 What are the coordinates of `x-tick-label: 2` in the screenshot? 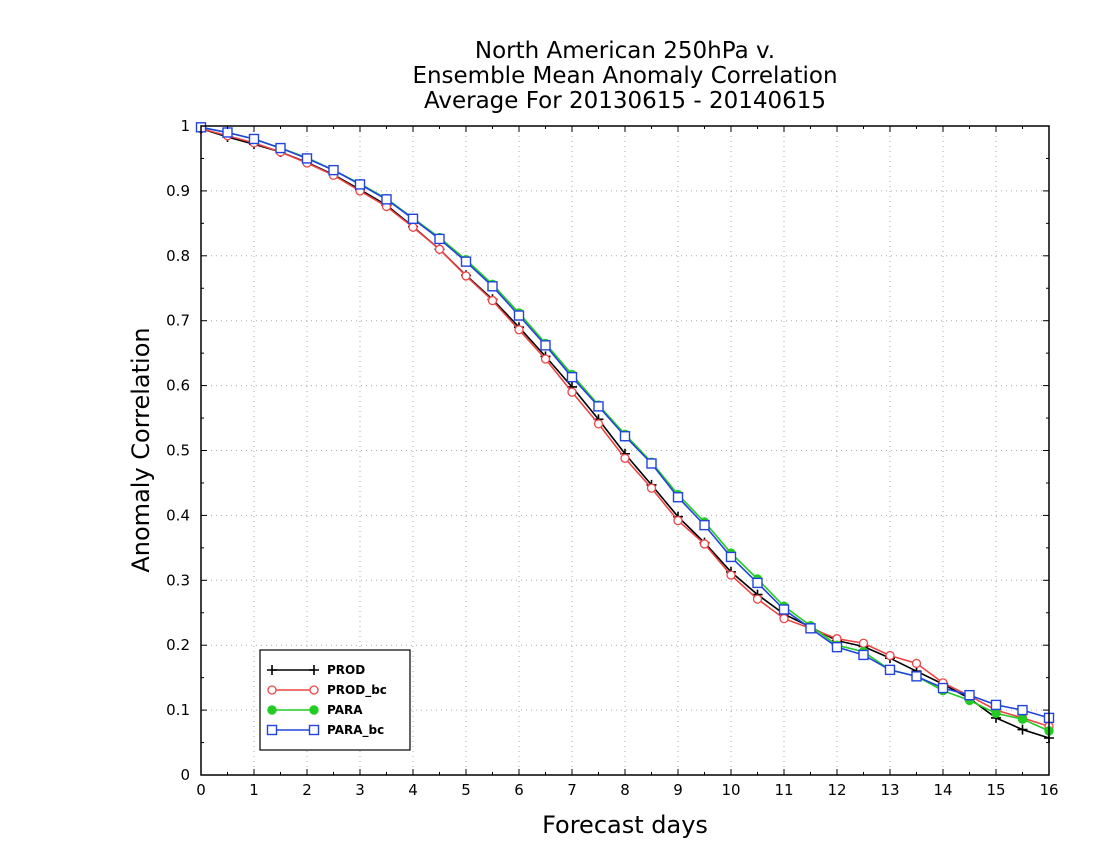 It's located at (307, 790).